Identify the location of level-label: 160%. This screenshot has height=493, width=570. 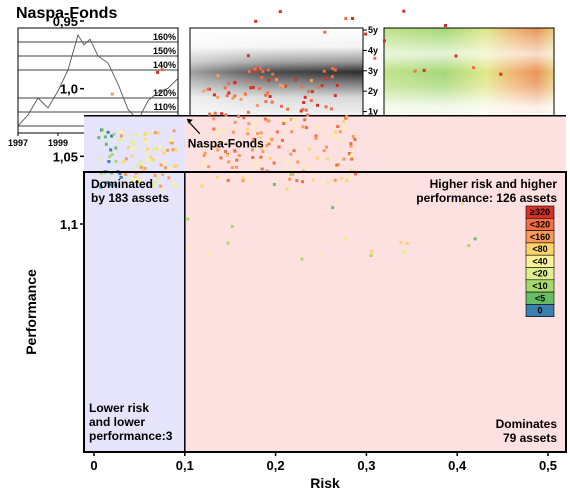
(164, 37).